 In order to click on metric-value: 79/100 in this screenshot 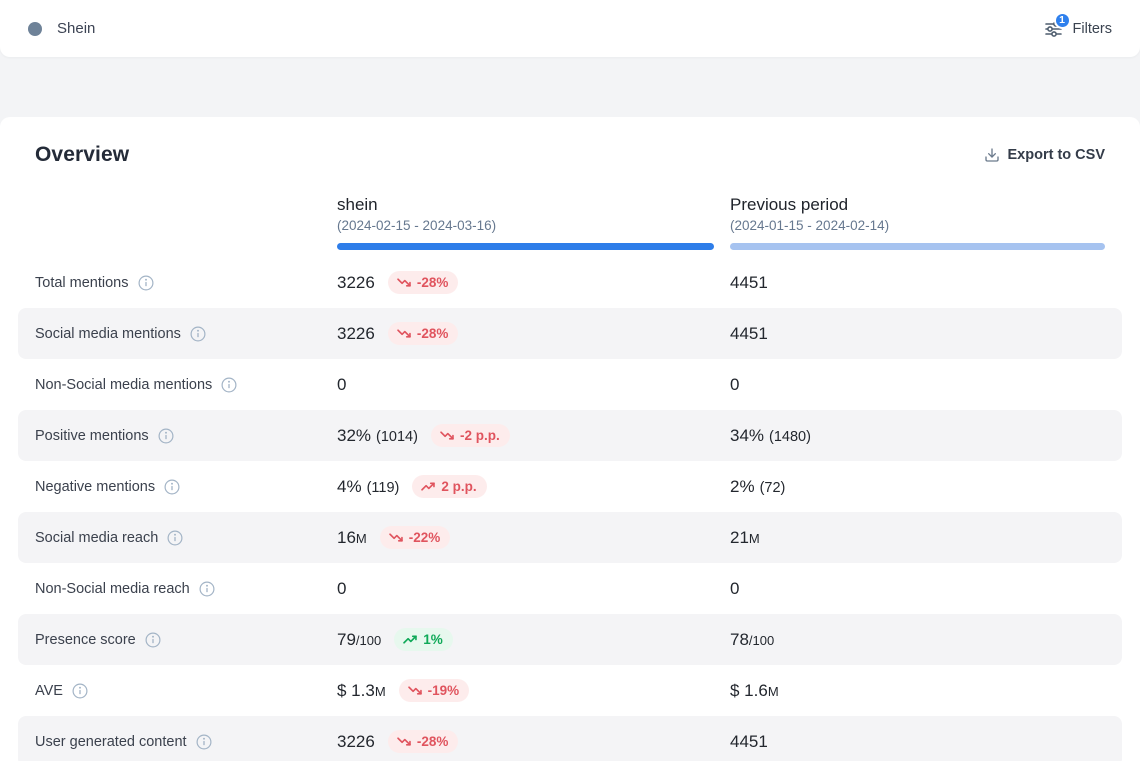, I will do `click(359, 639)`.